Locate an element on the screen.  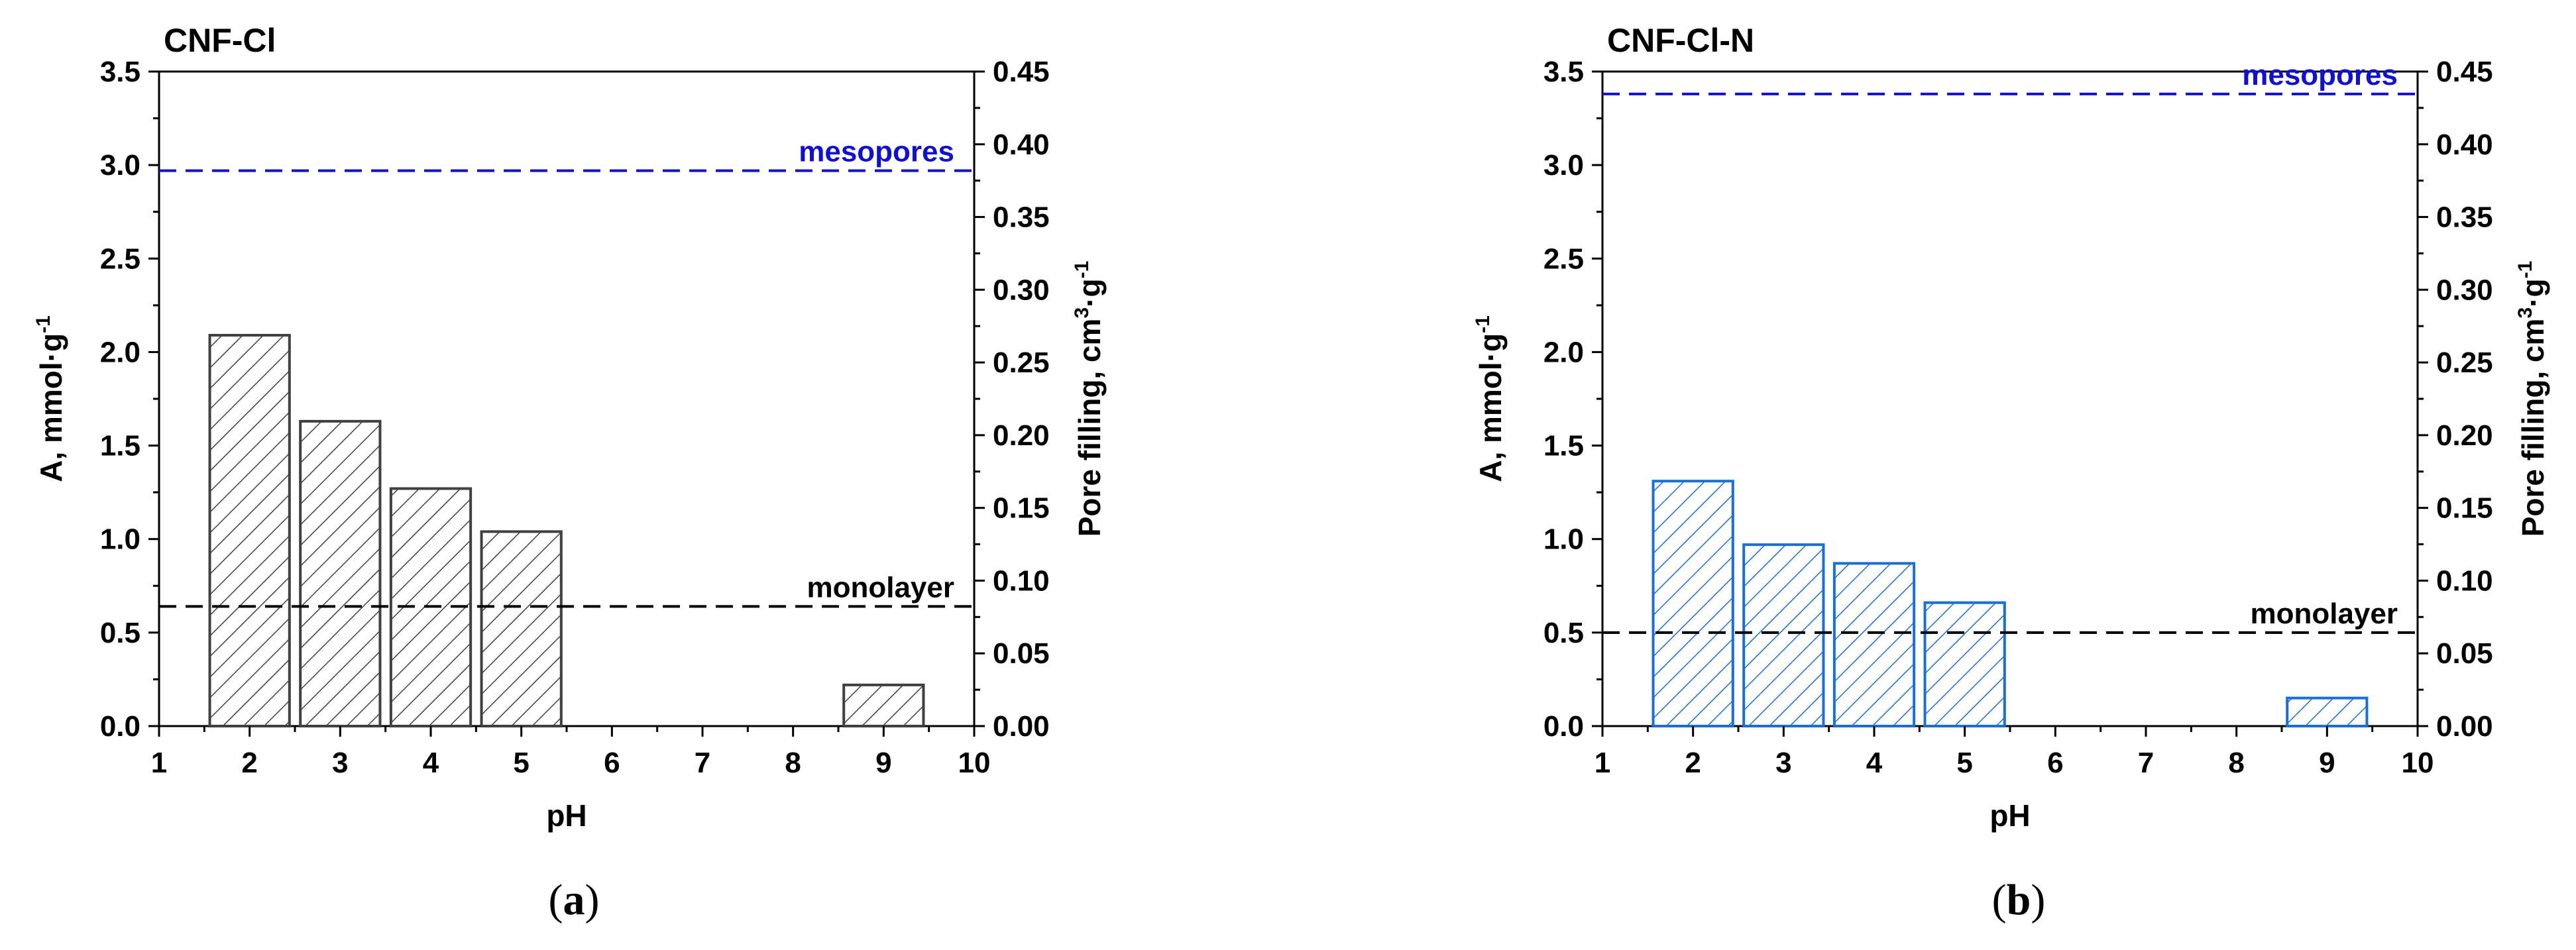
chart-title: CNF-Cl is located at coordinates (220, 40).